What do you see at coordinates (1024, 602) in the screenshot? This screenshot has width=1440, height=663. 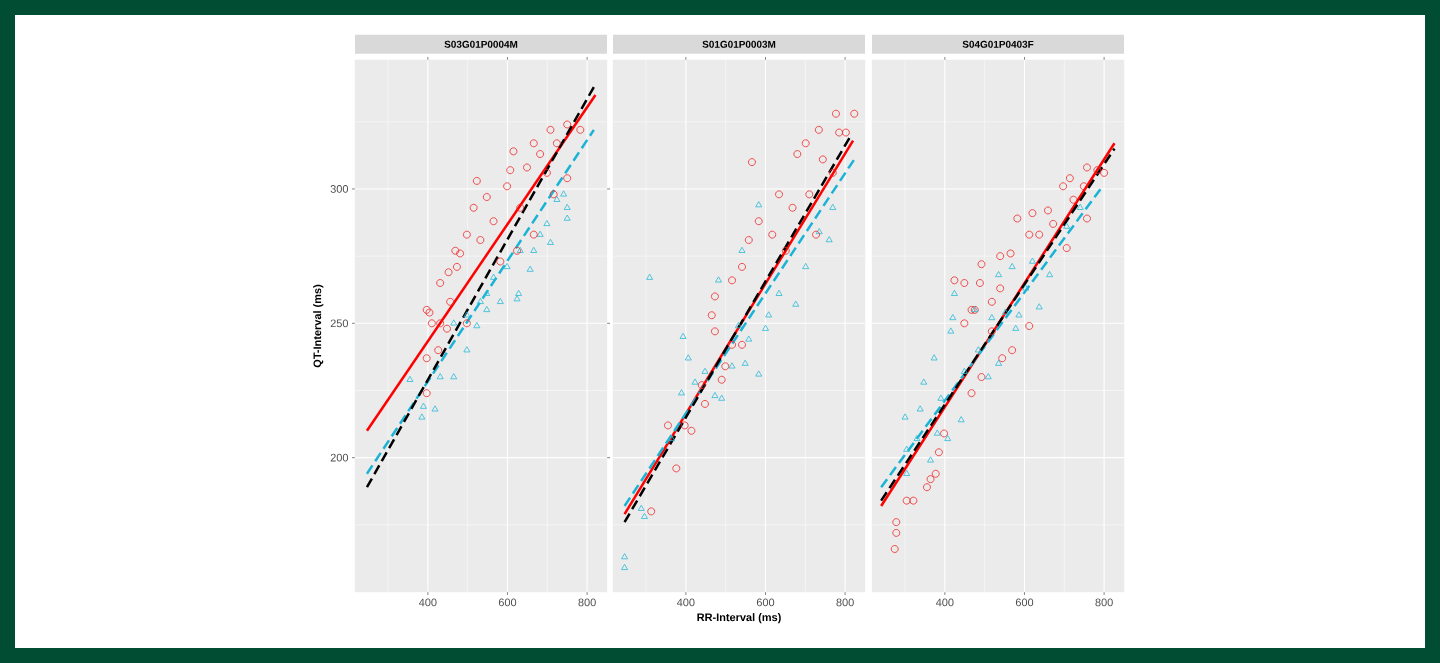 I see `x-tick-label: 600` at bounding box center [1024, 602].